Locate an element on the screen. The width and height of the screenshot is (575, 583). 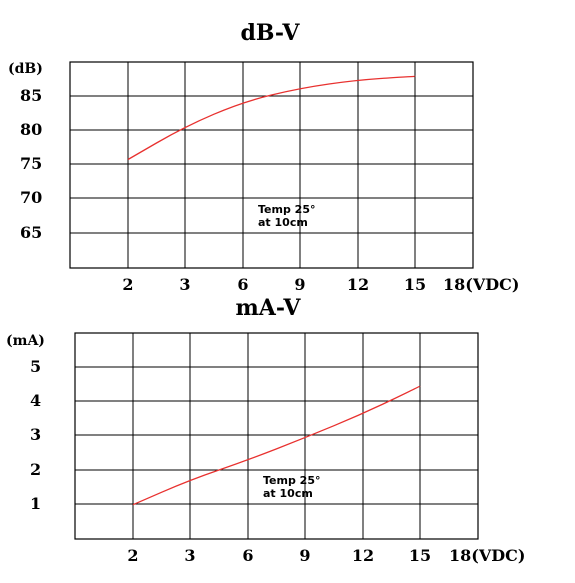
y-tick-label: 80 is located at coordinates (31, 129).